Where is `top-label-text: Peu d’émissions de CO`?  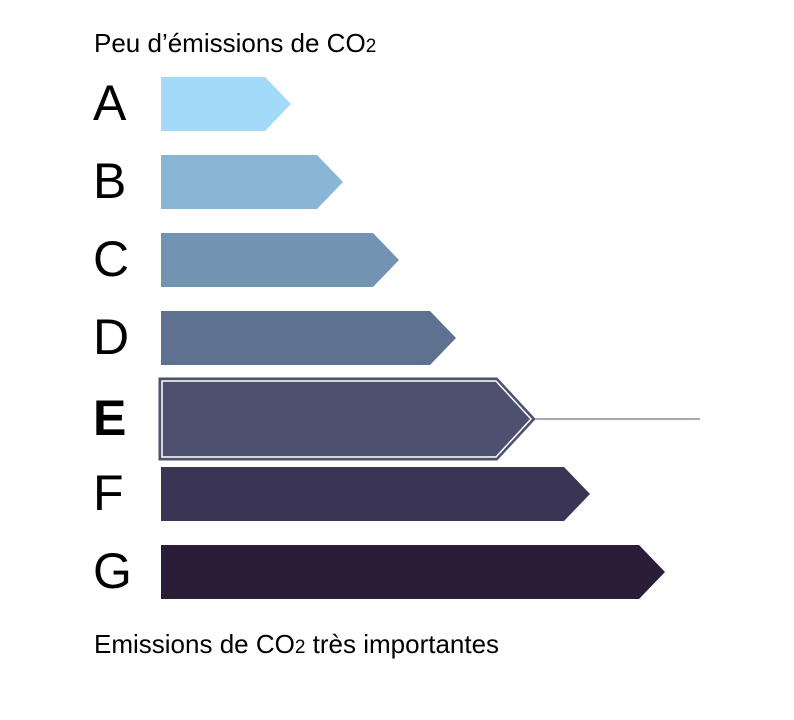
top-label-text: Peu d’émissions de CO is located at coordinates (230, 43).